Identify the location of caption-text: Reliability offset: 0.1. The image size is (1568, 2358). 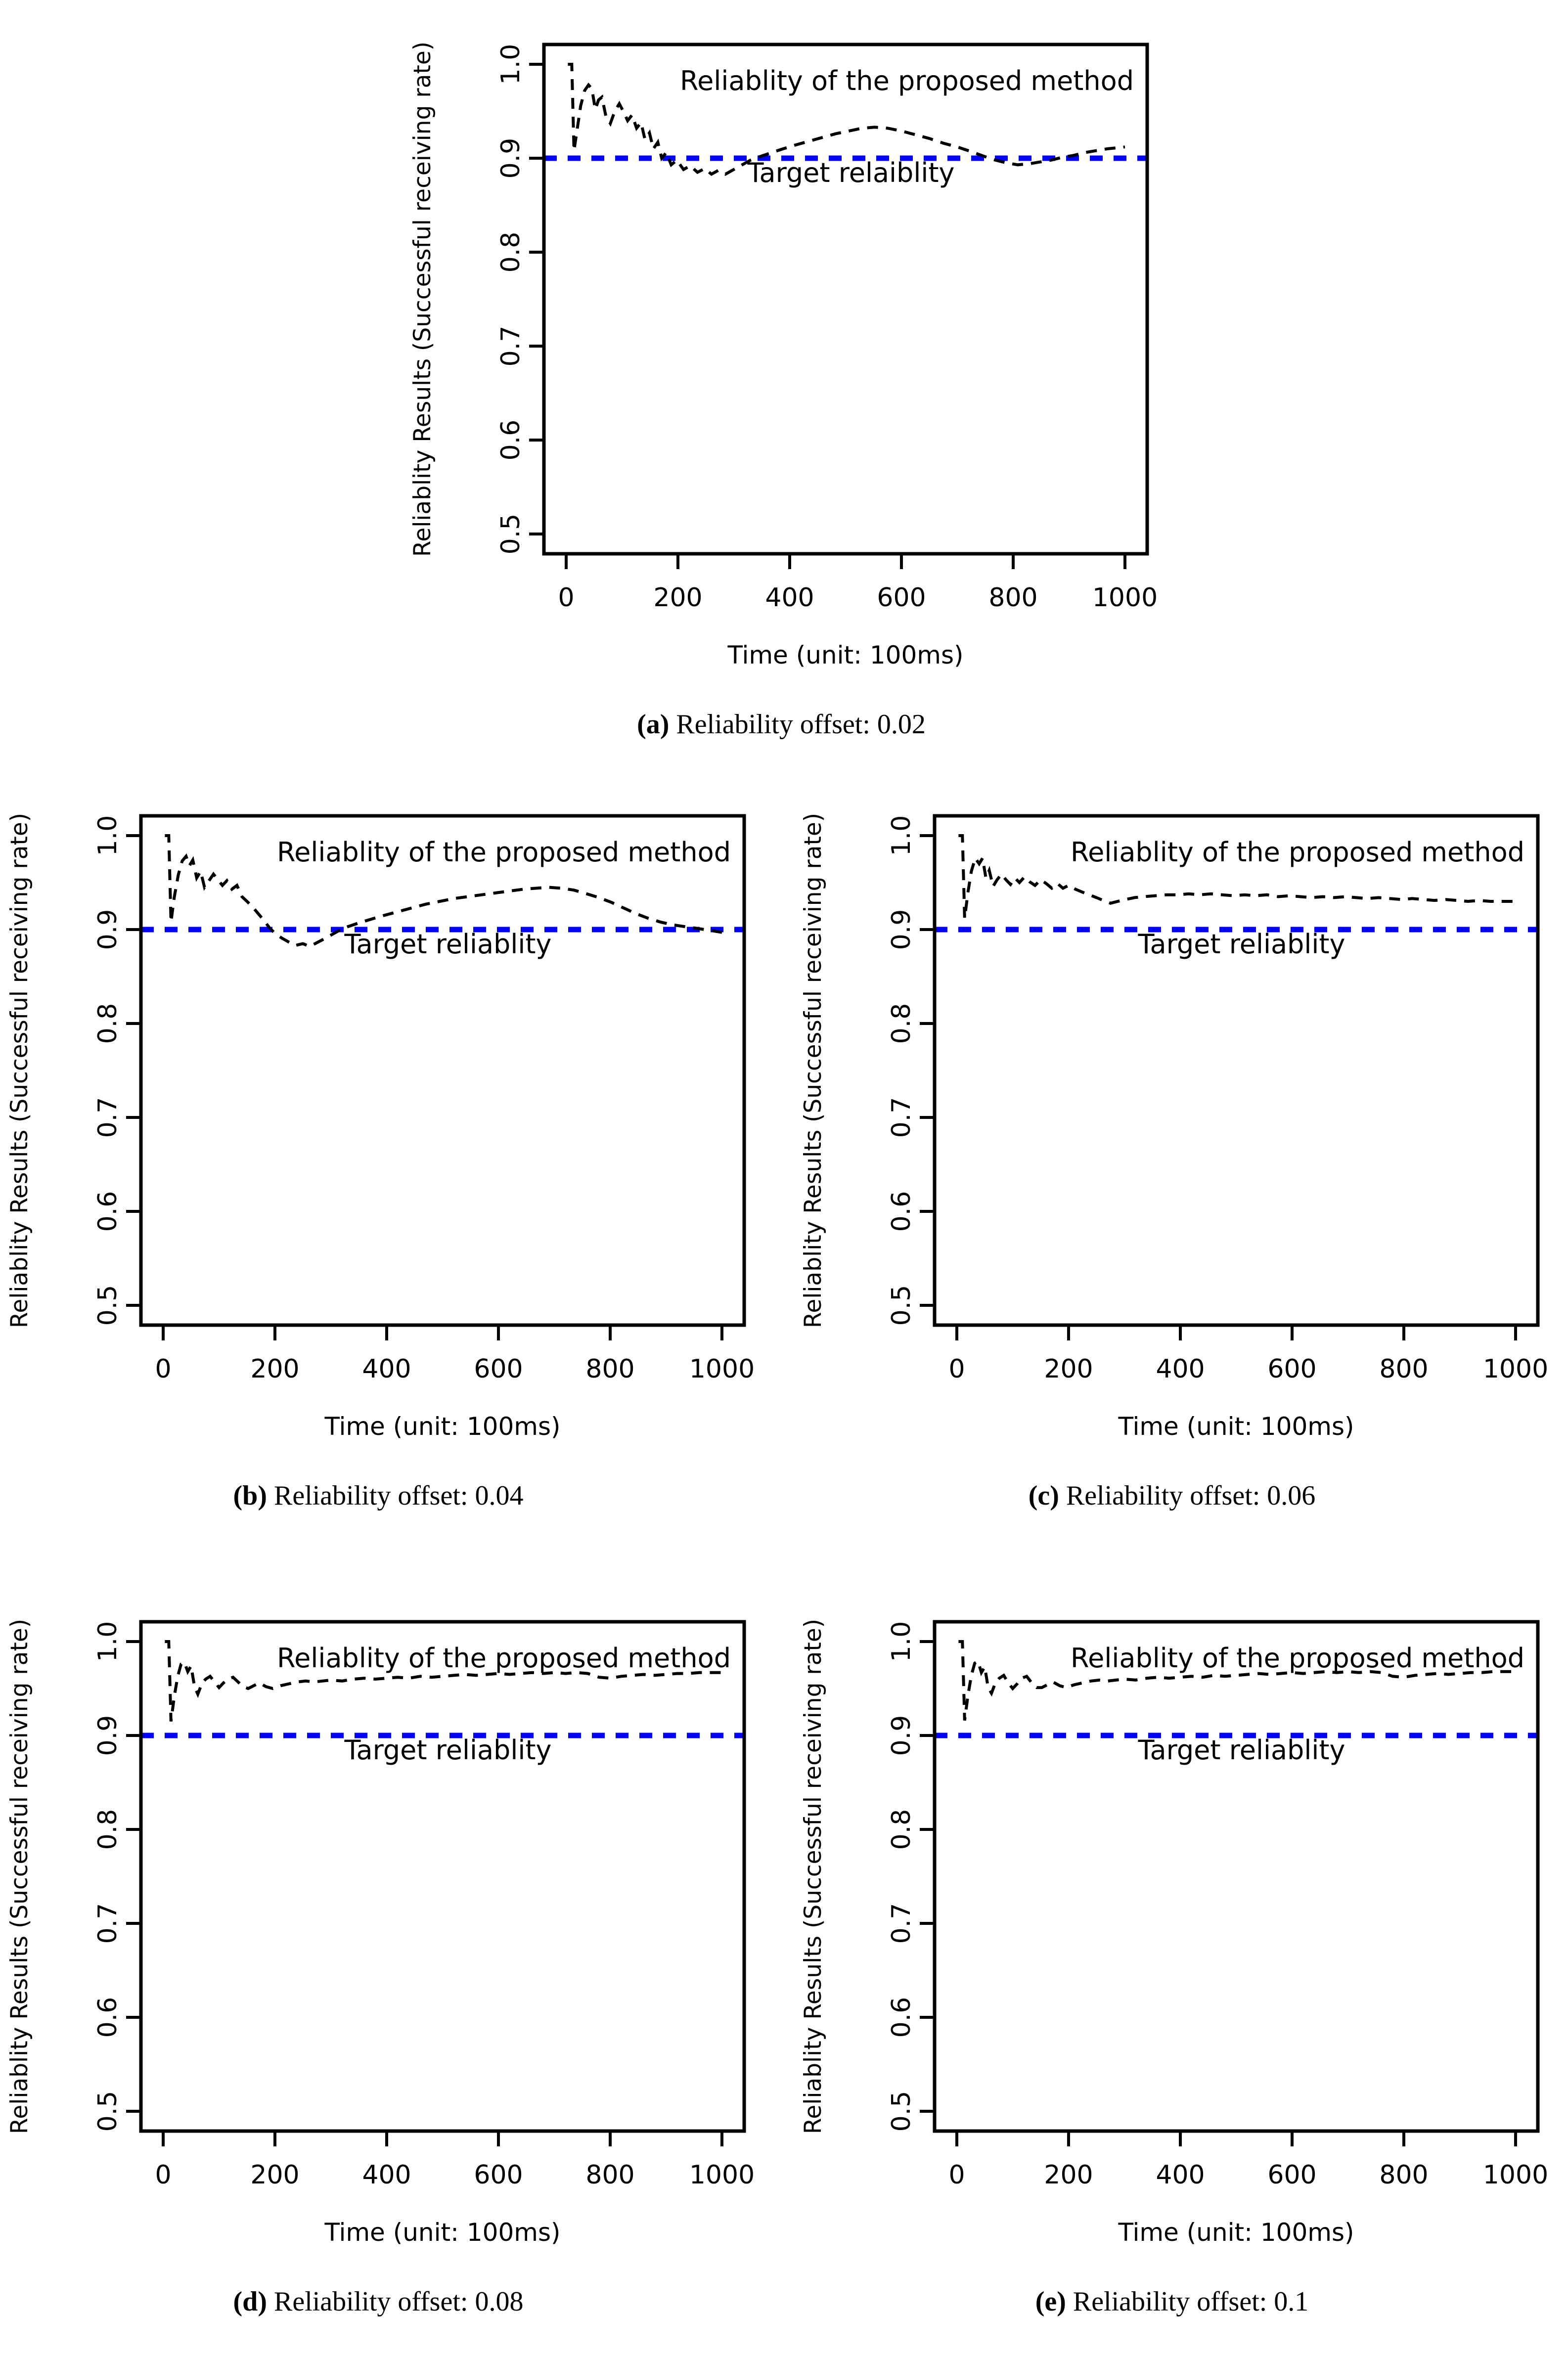
(1187, 2301).